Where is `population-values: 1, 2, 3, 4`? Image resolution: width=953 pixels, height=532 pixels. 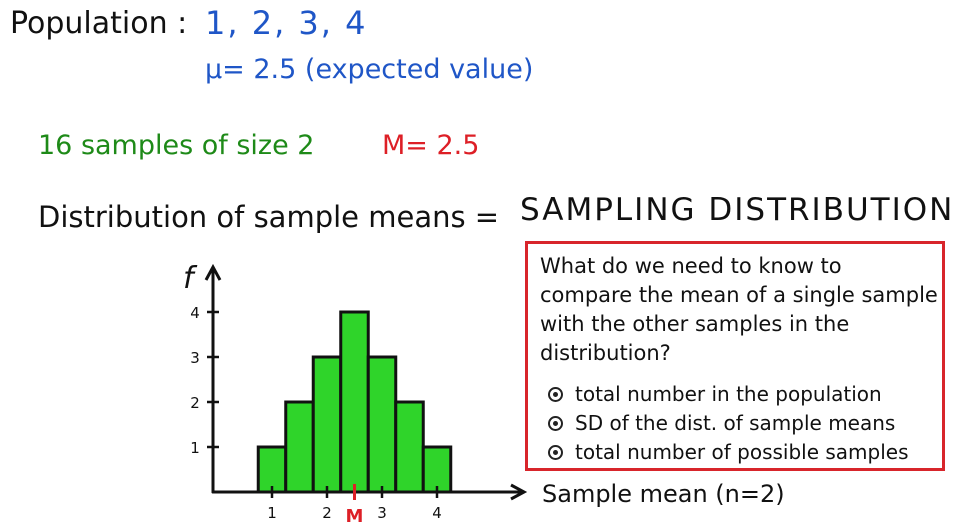 population-values: 1, 2, 3, 4 is located at coordinates (286, 23).